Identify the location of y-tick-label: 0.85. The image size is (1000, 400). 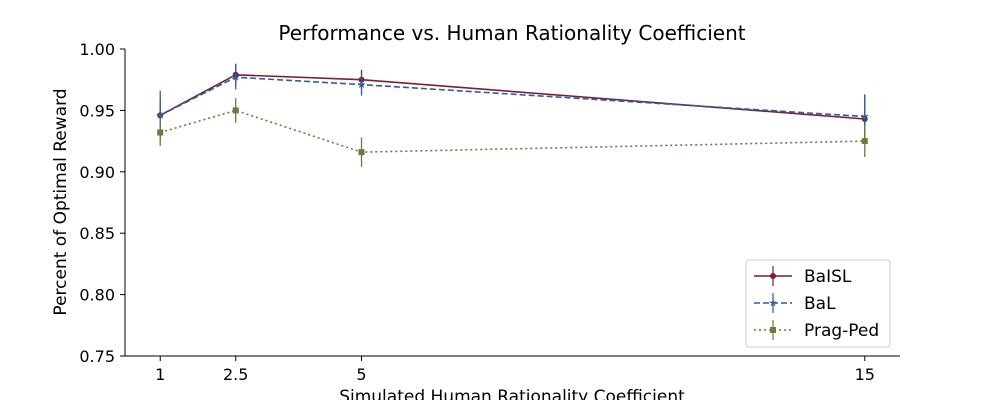
(97, 233).